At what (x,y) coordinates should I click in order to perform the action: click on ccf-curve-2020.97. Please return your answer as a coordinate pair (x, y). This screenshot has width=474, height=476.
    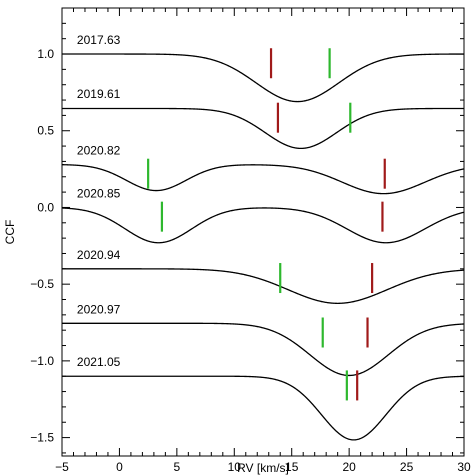
    Looking at the image, I should click on (263, 349).